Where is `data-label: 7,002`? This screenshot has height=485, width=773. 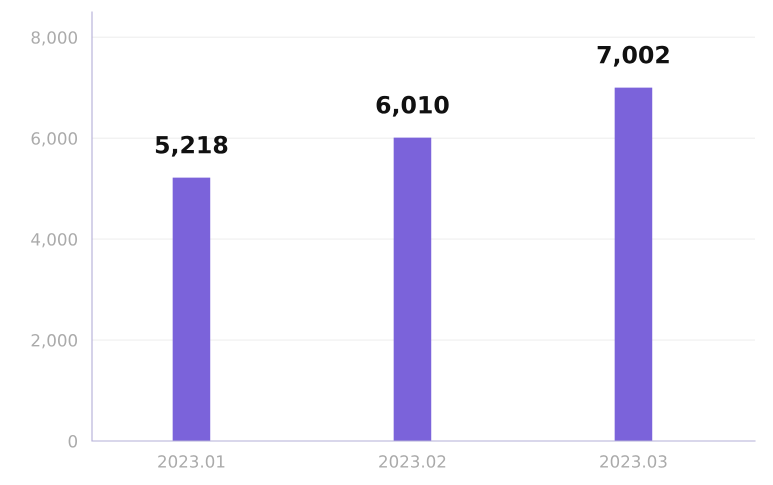
data-label: 7,002 is located at coordinates (633, 56).